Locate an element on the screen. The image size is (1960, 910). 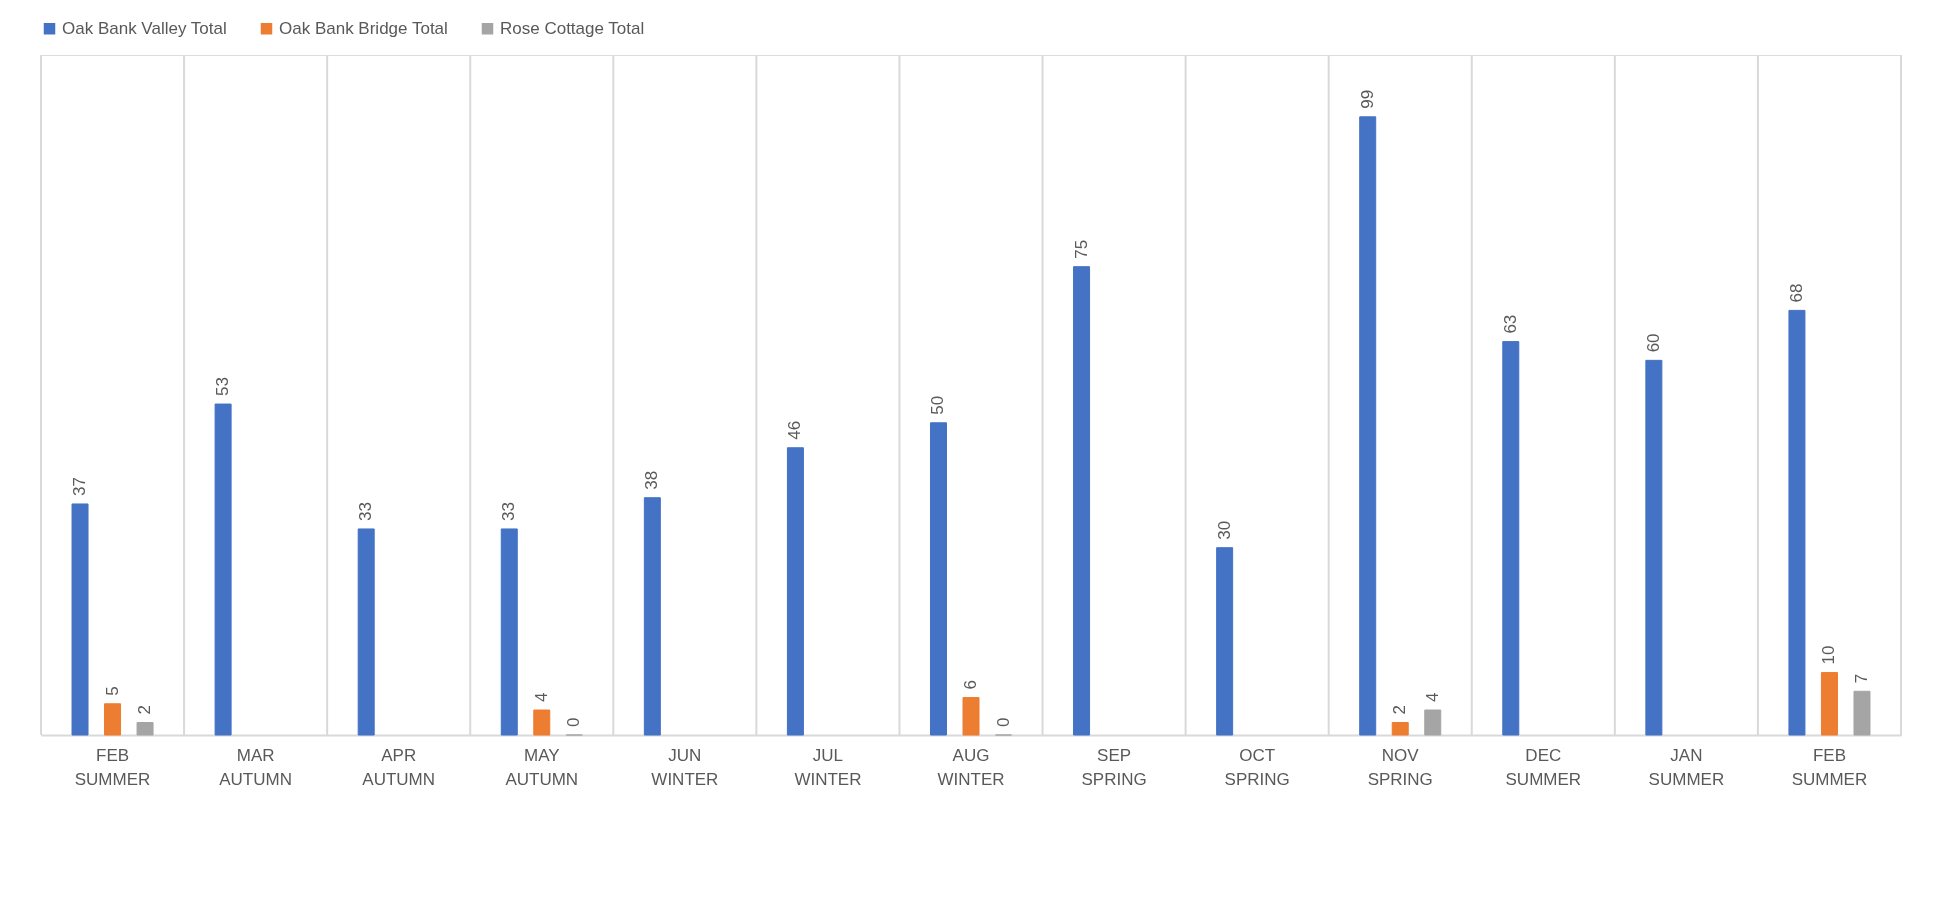
data-label: 37 is located at coordinates (80, 486).